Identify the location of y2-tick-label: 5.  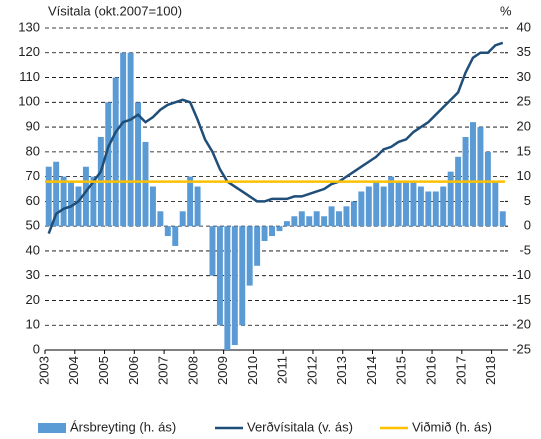
(527, 200).